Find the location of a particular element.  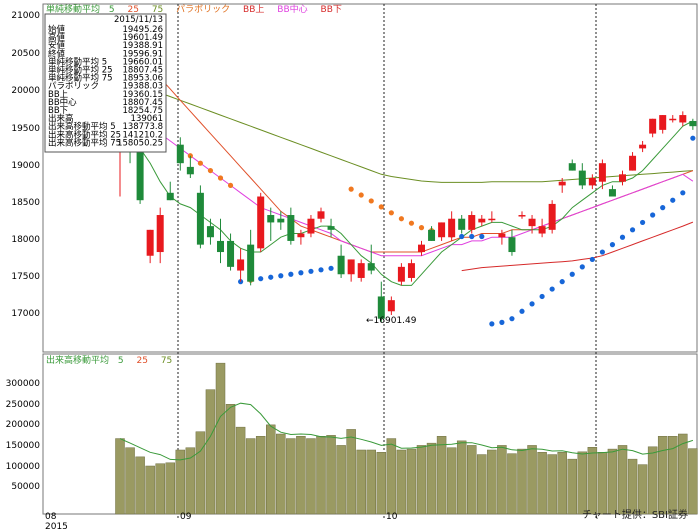

info-value: 19360.15 is located at coordinates (142, 95).